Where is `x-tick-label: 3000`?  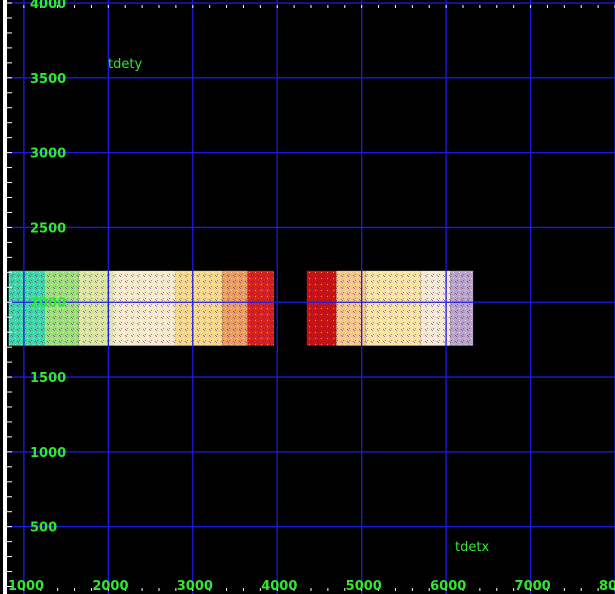 x-tick-label: 3000 is located at coordinates (195, 586).